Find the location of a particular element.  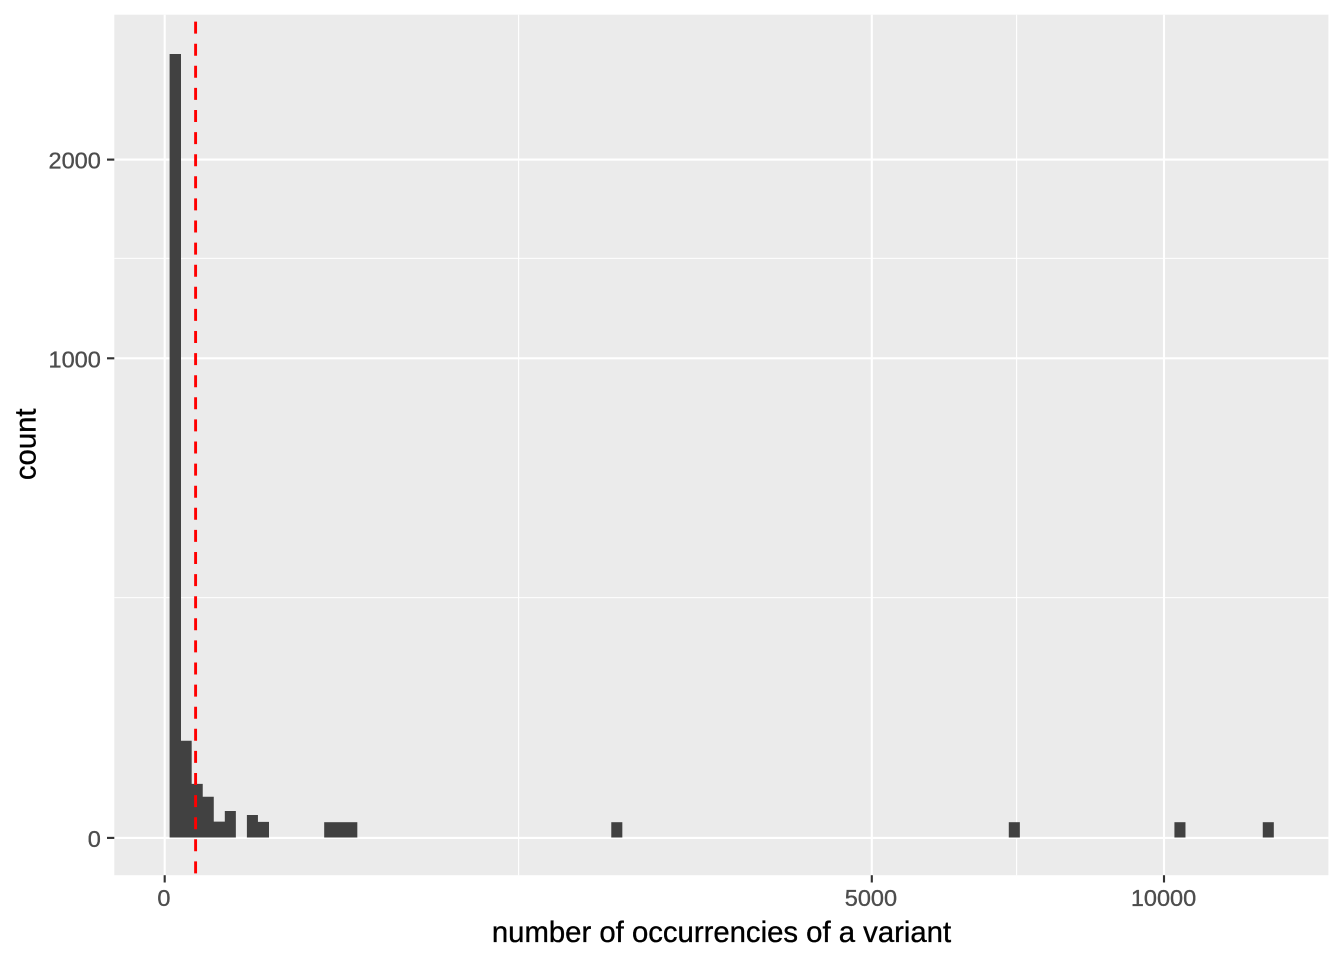

svg-text: 1000 is located at coordinates (75, 359).